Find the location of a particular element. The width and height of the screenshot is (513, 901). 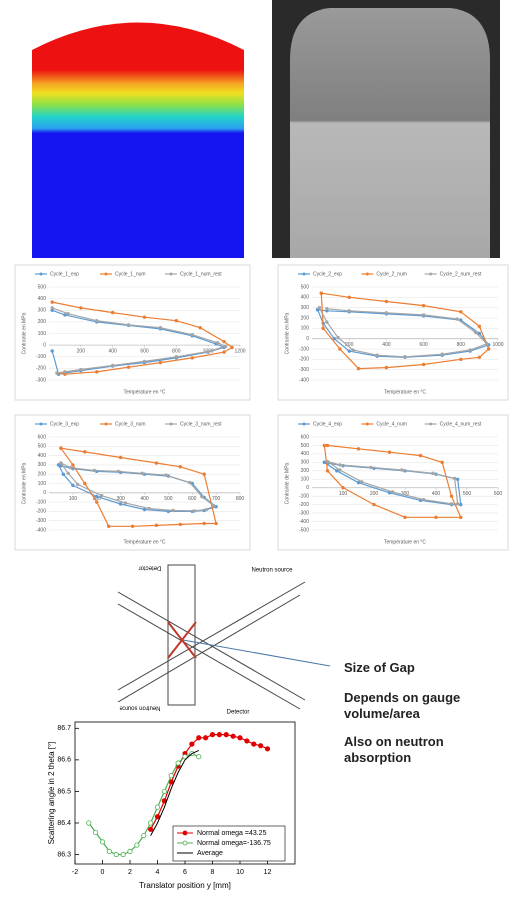

y-tick-label: -400 is located at coordinates (41, 530).